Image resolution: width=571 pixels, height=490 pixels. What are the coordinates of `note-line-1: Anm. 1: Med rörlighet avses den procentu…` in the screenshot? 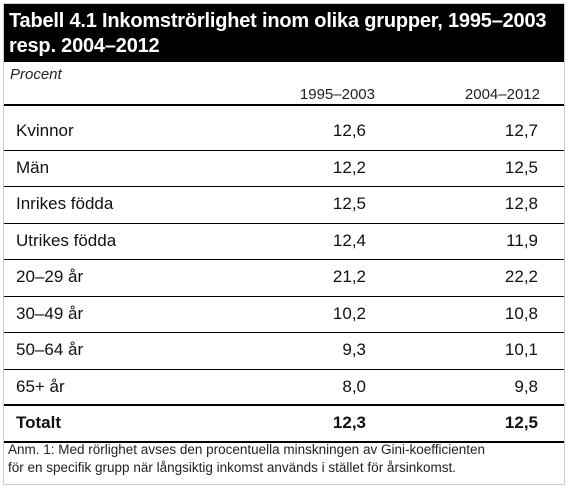 It's located at (247, 449).